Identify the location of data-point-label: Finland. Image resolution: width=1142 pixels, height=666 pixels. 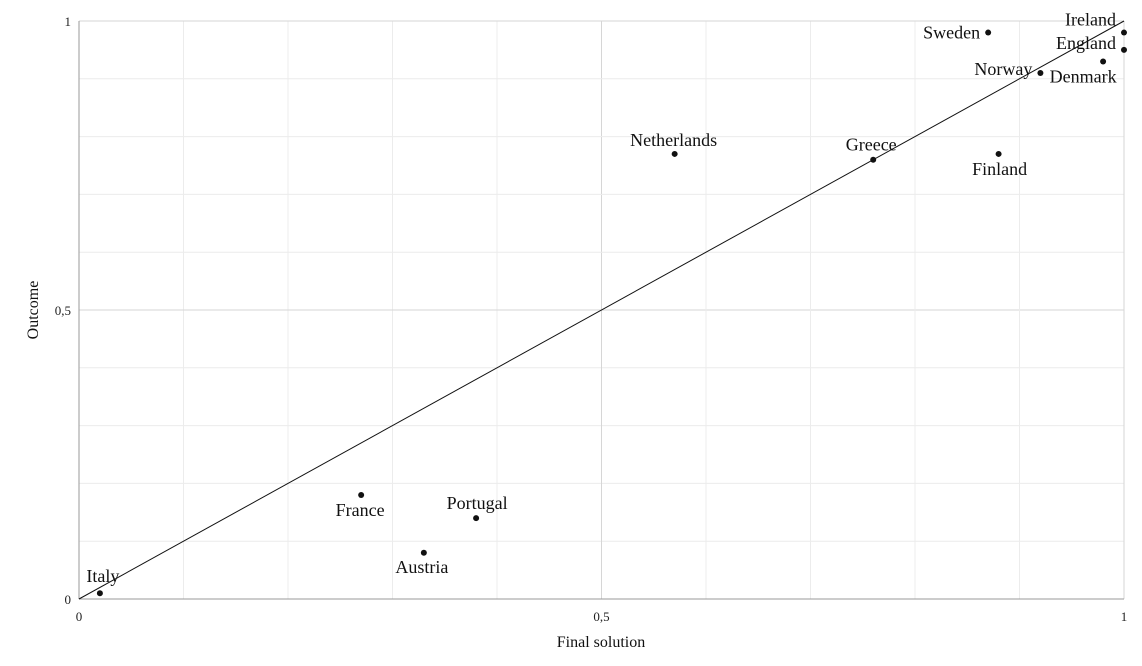
(999, 169).